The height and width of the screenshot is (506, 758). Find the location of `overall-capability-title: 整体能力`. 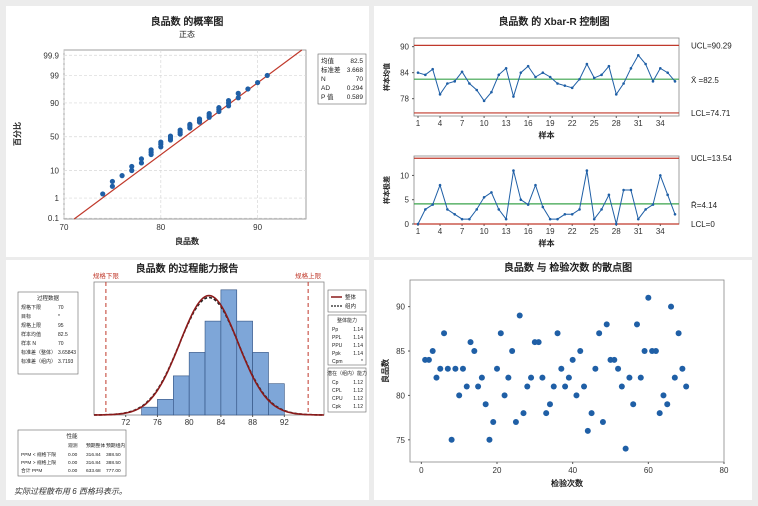

overall-capability-title: 整体能力 is located at coordinates (347, 320).